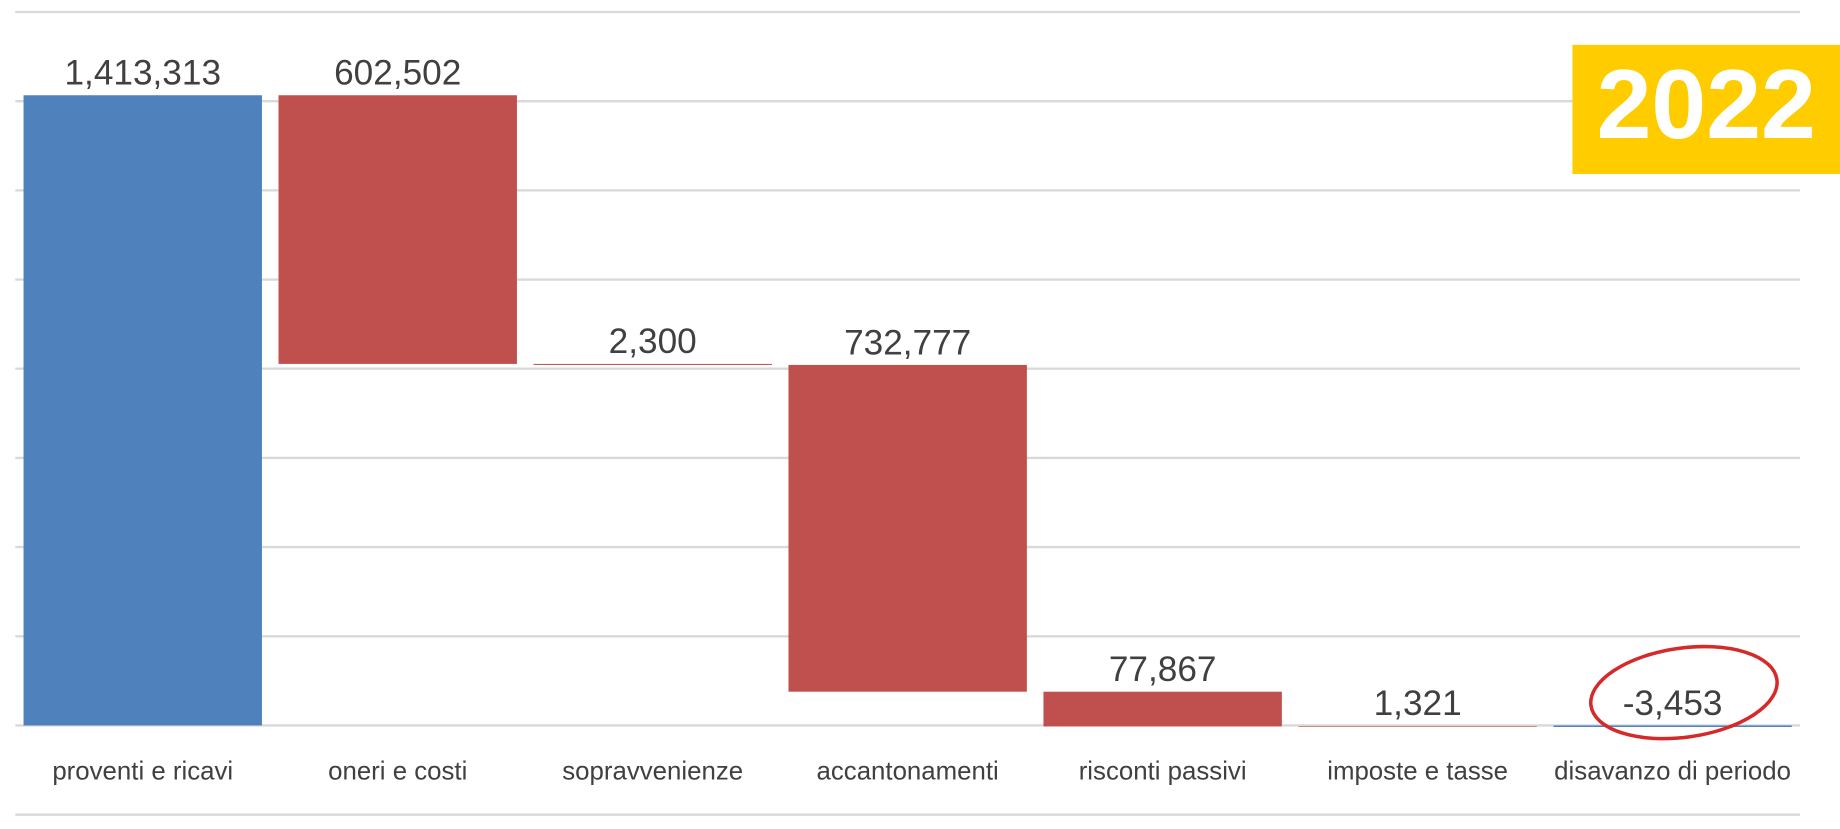 Image resolution: width=1840 pixels, height=829 pixels. Describe the element at coordinates (1163, 669) in the screenshot. I see `value-label: 77,867` at that location.